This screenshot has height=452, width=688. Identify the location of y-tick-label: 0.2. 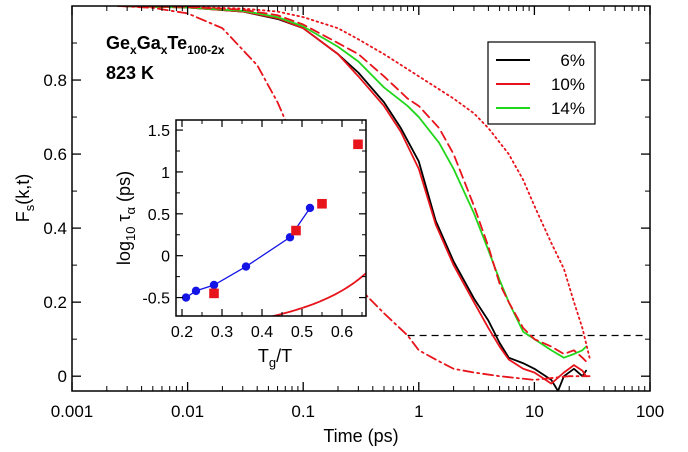
(55, 302).